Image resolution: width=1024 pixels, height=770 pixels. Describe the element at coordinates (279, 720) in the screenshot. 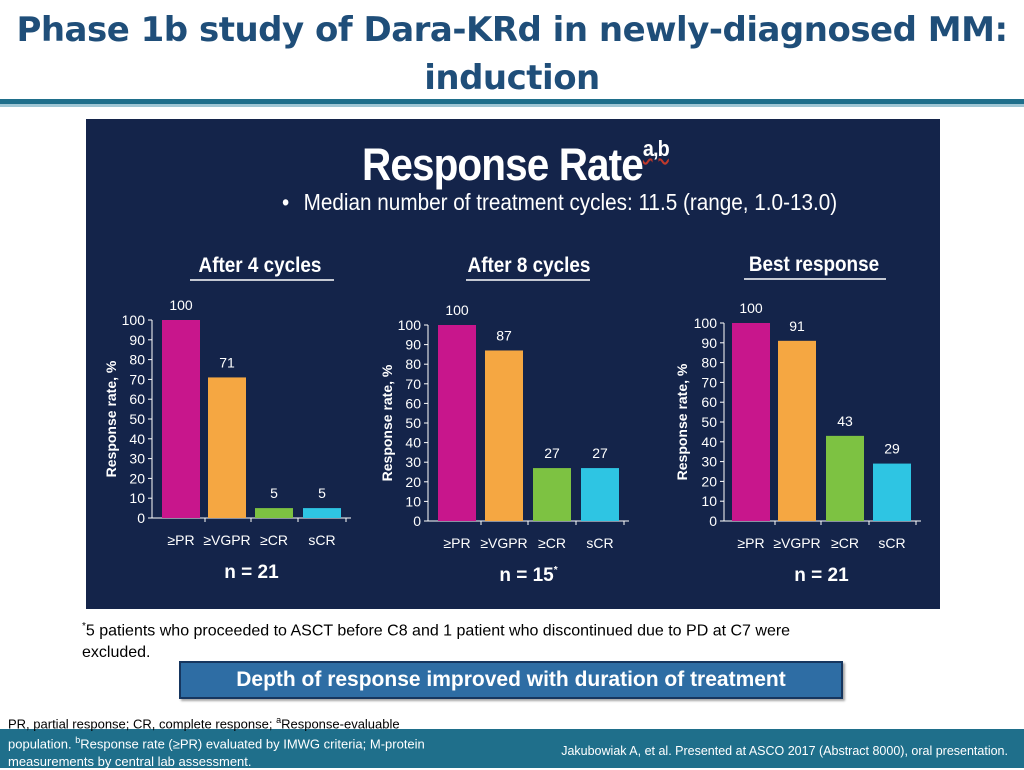

I see `abbrev-line1-sup: a` at that location.